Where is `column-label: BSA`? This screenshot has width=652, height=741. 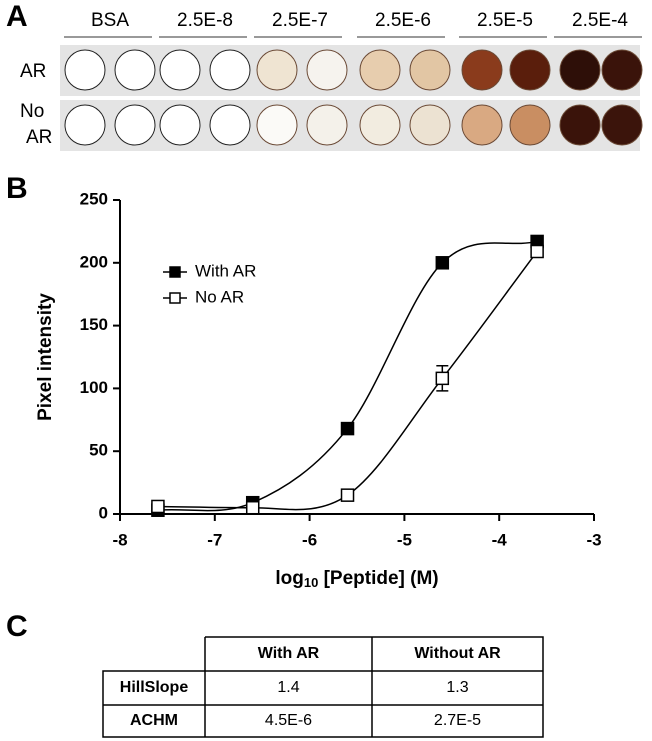 column-label: BSA is located at coordinates (110, 20).